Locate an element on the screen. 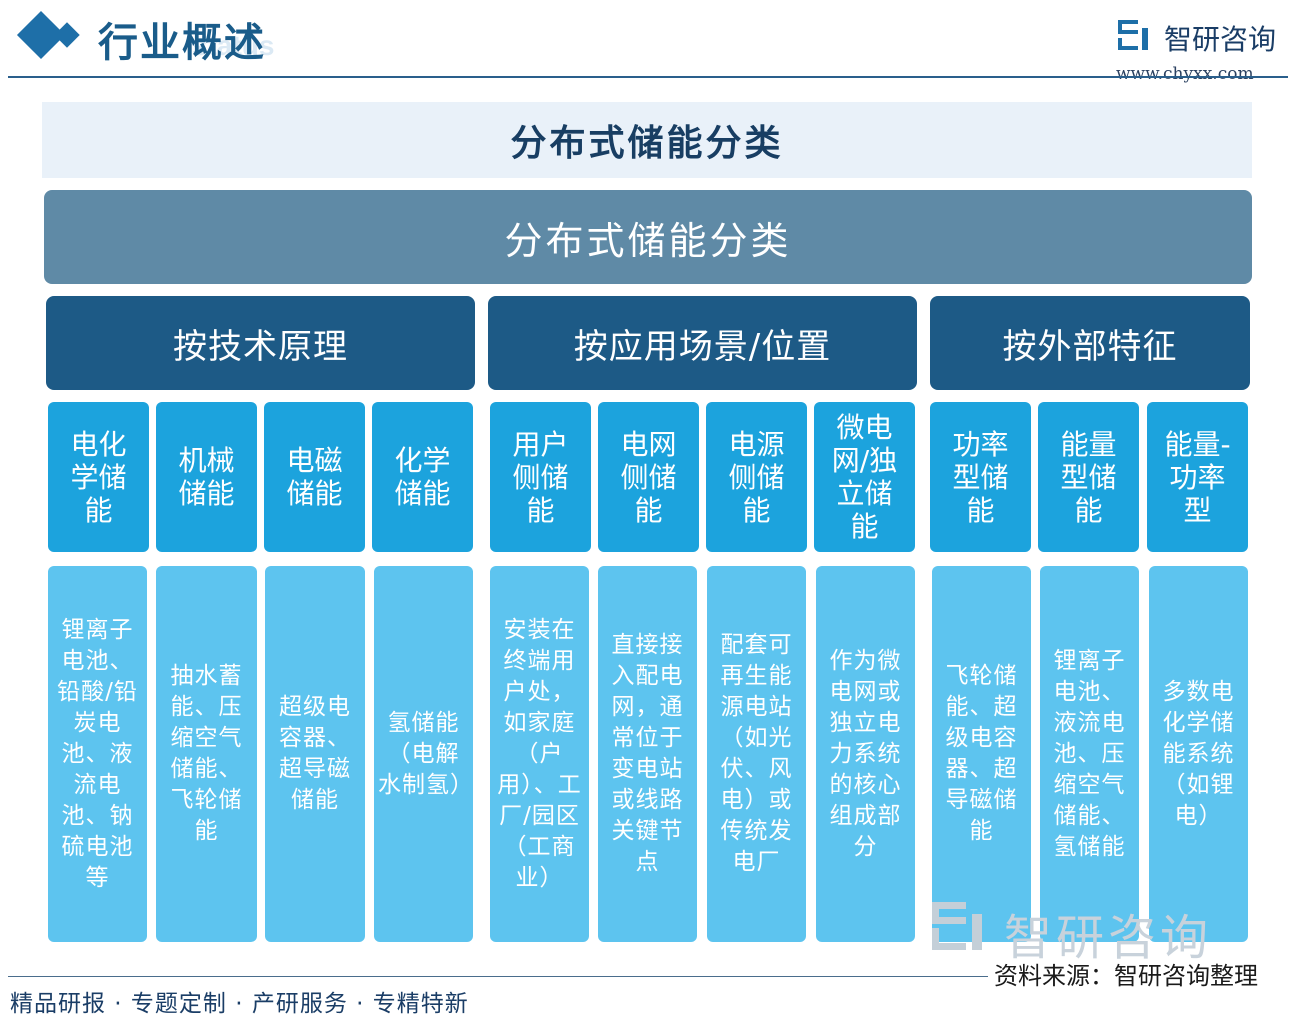 The height and width of the screenshot is (1028, 1296). desc-source-side: 配套可再生能源电站（如光伏、风电）或传统发电厂 is located at coordinates (756, 754).